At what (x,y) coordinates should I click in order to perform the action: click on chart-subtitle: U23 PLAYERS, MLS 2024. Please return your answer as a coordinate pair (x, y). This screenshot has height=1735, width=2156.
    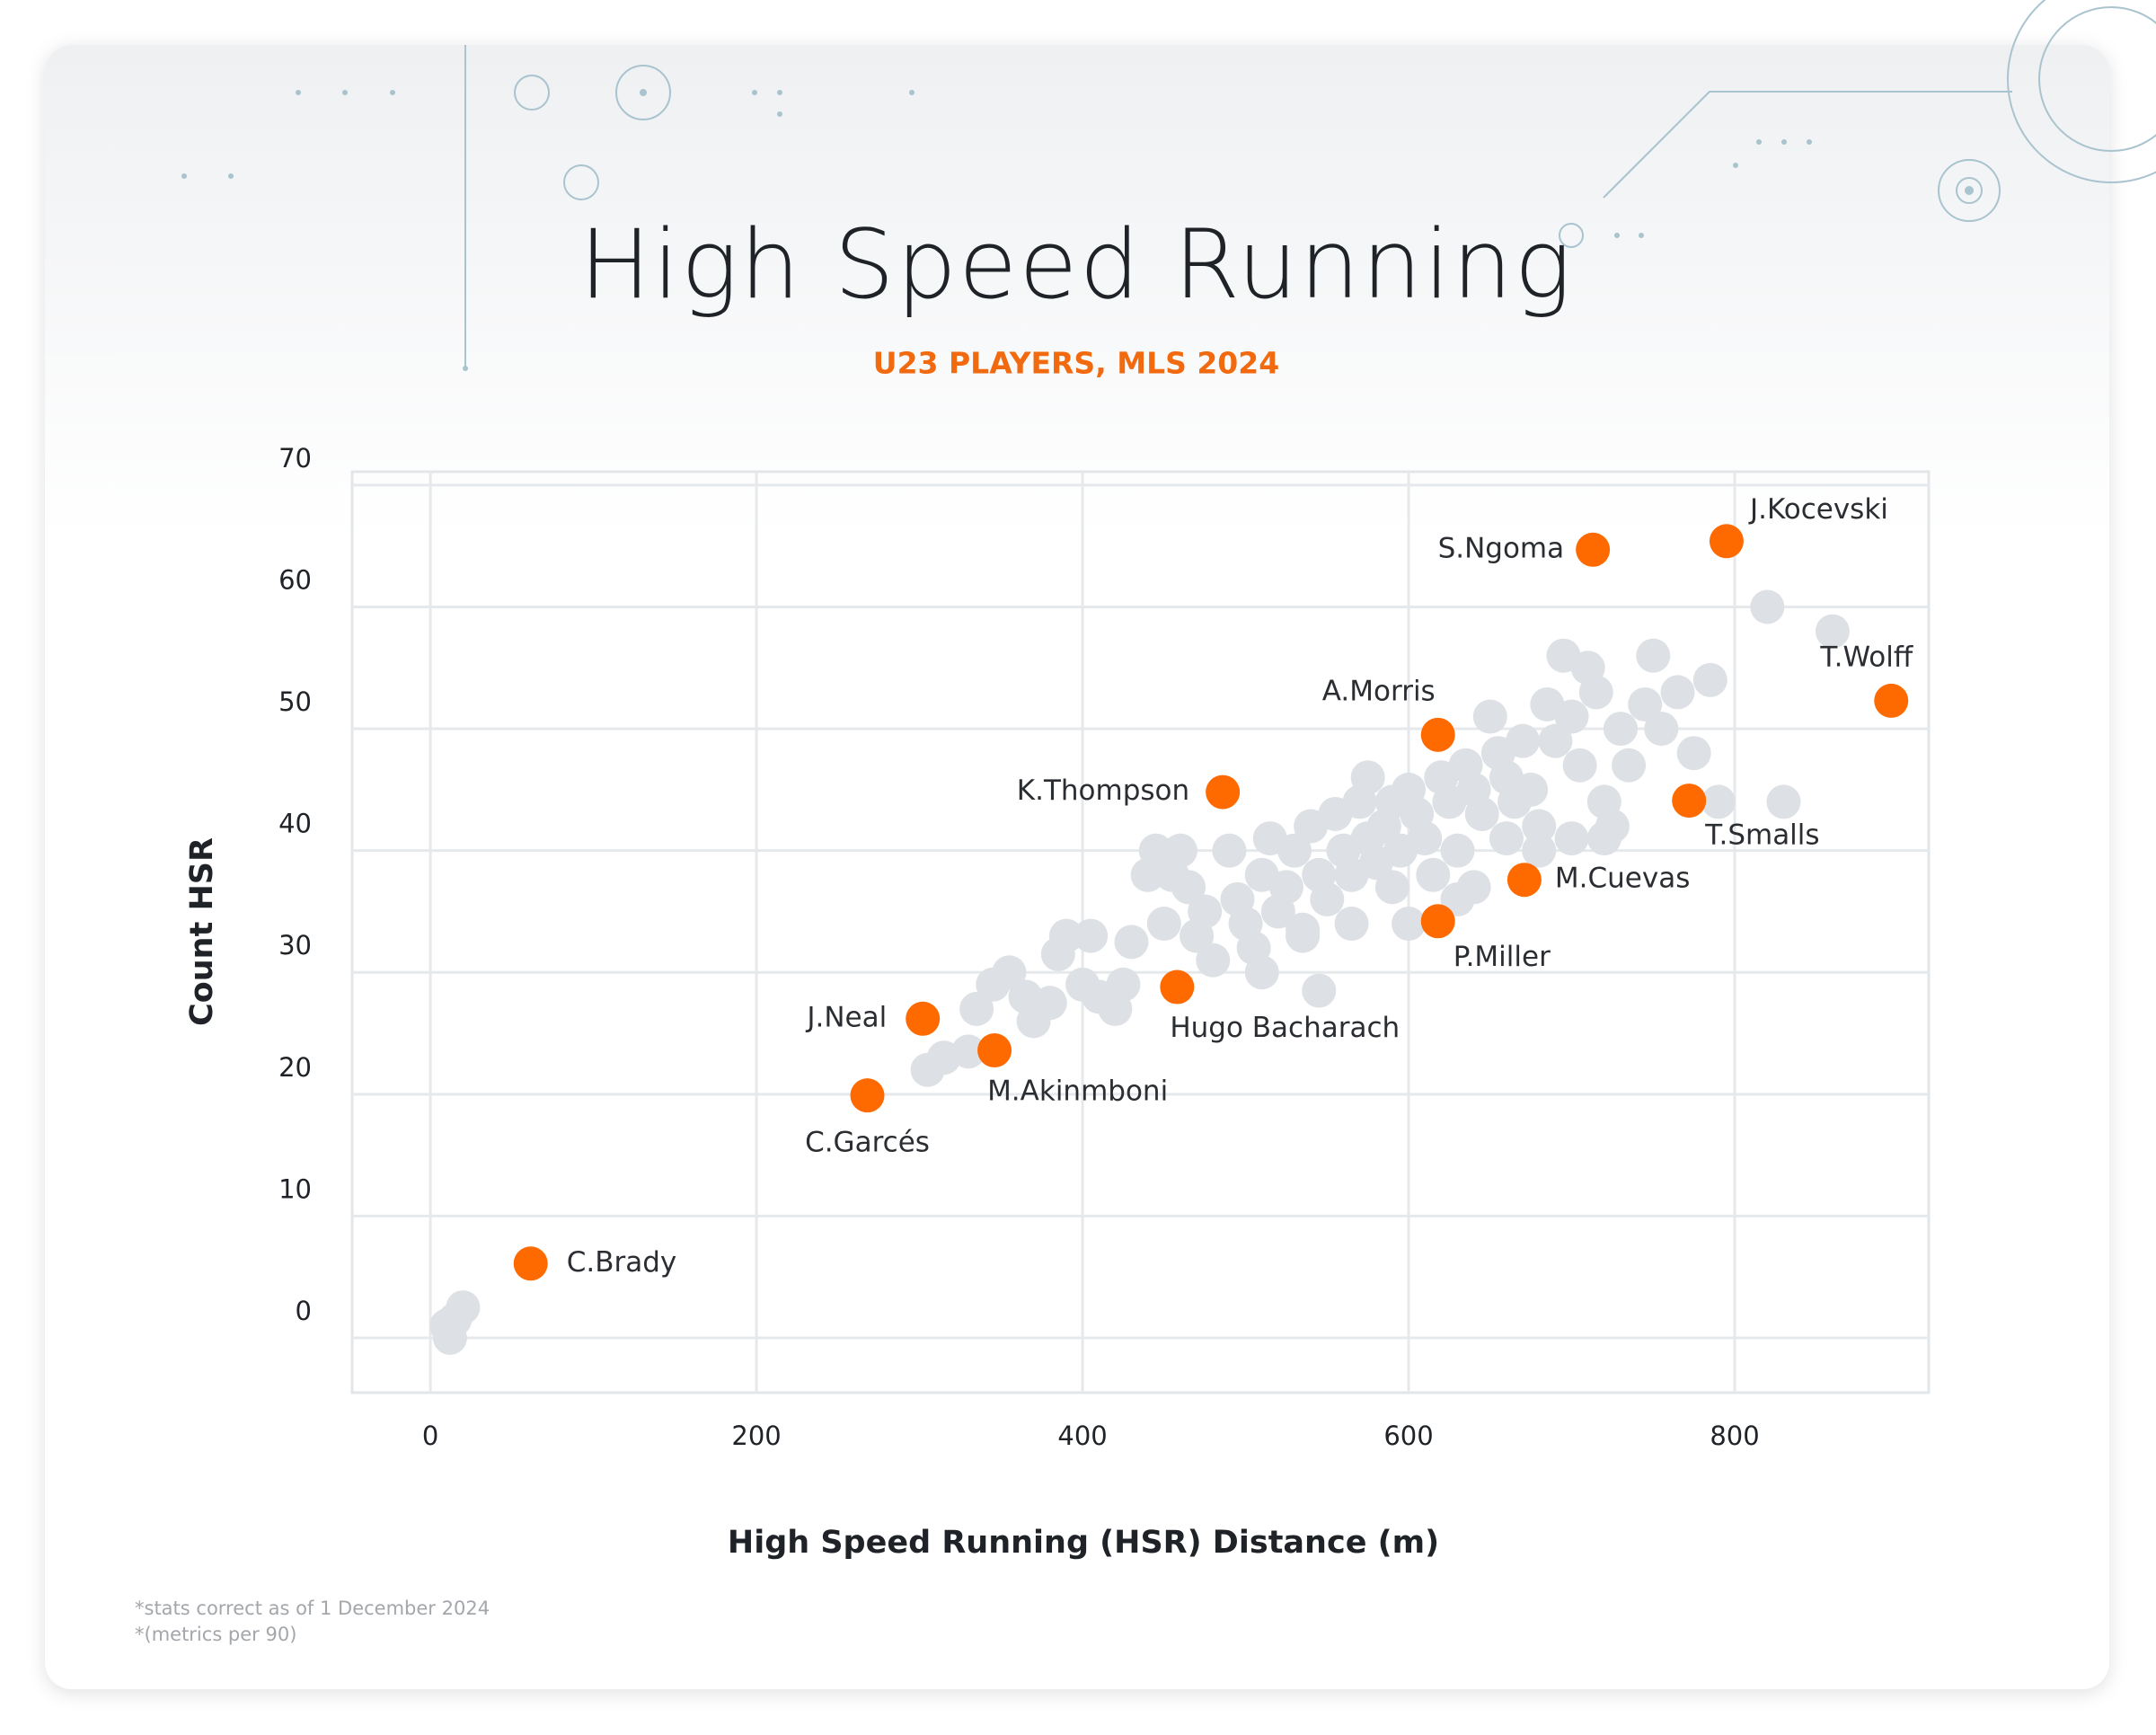
    Looking at the image, I should click on (1076, 363).